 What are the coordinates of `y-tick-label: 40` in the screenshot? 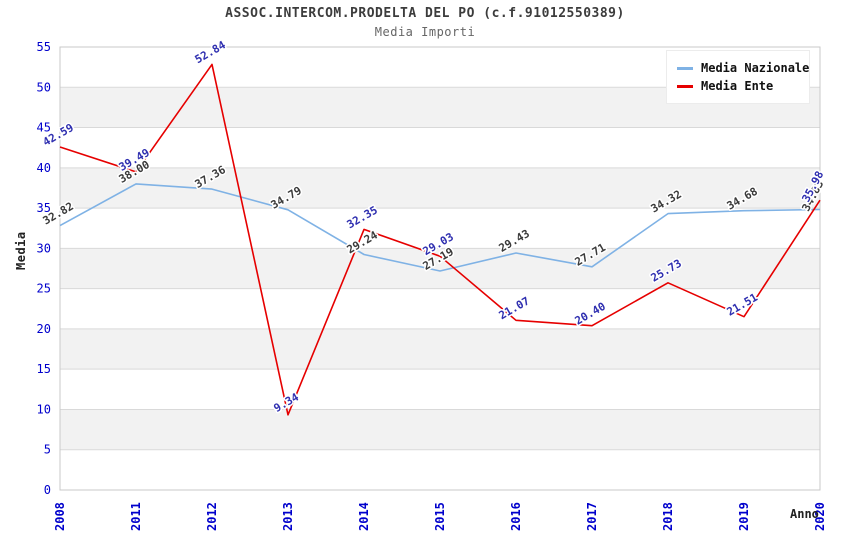 It's located at (44, 168).